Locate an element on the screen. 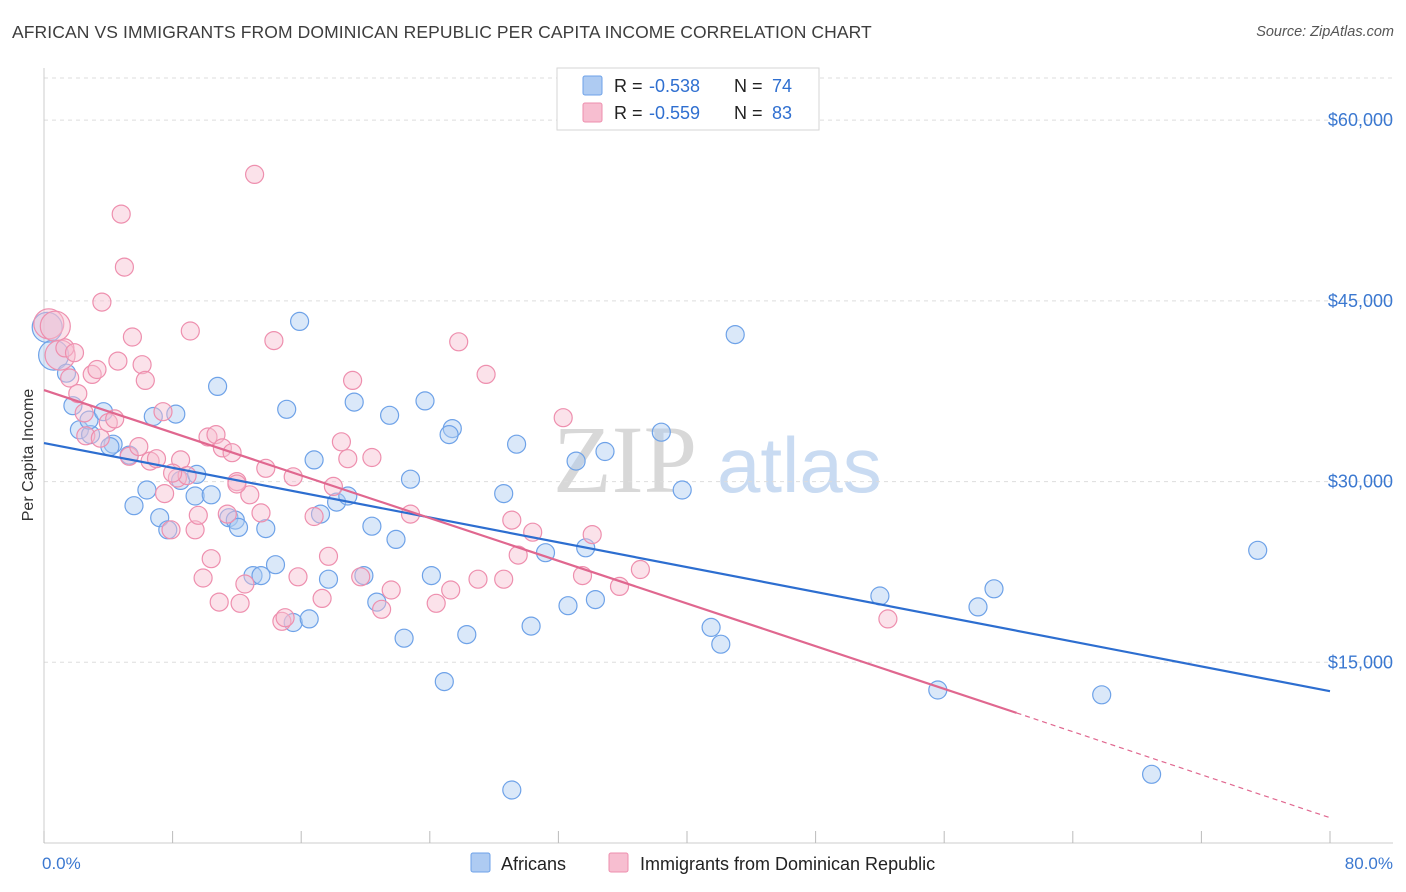 The image size is (1406, 892). bottom-legend-swatch-dominican is located at coordinates (618, 862).